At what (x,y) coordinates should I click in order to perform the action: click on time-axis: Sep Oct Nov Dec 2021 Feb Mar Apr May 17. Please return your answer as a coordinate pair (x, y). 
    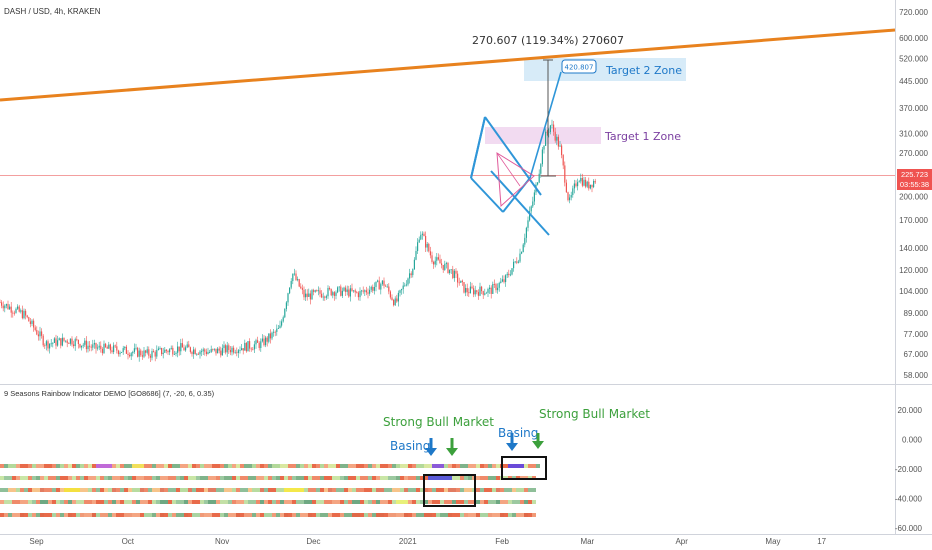
    Looking at the image, I should click on (427, 541).